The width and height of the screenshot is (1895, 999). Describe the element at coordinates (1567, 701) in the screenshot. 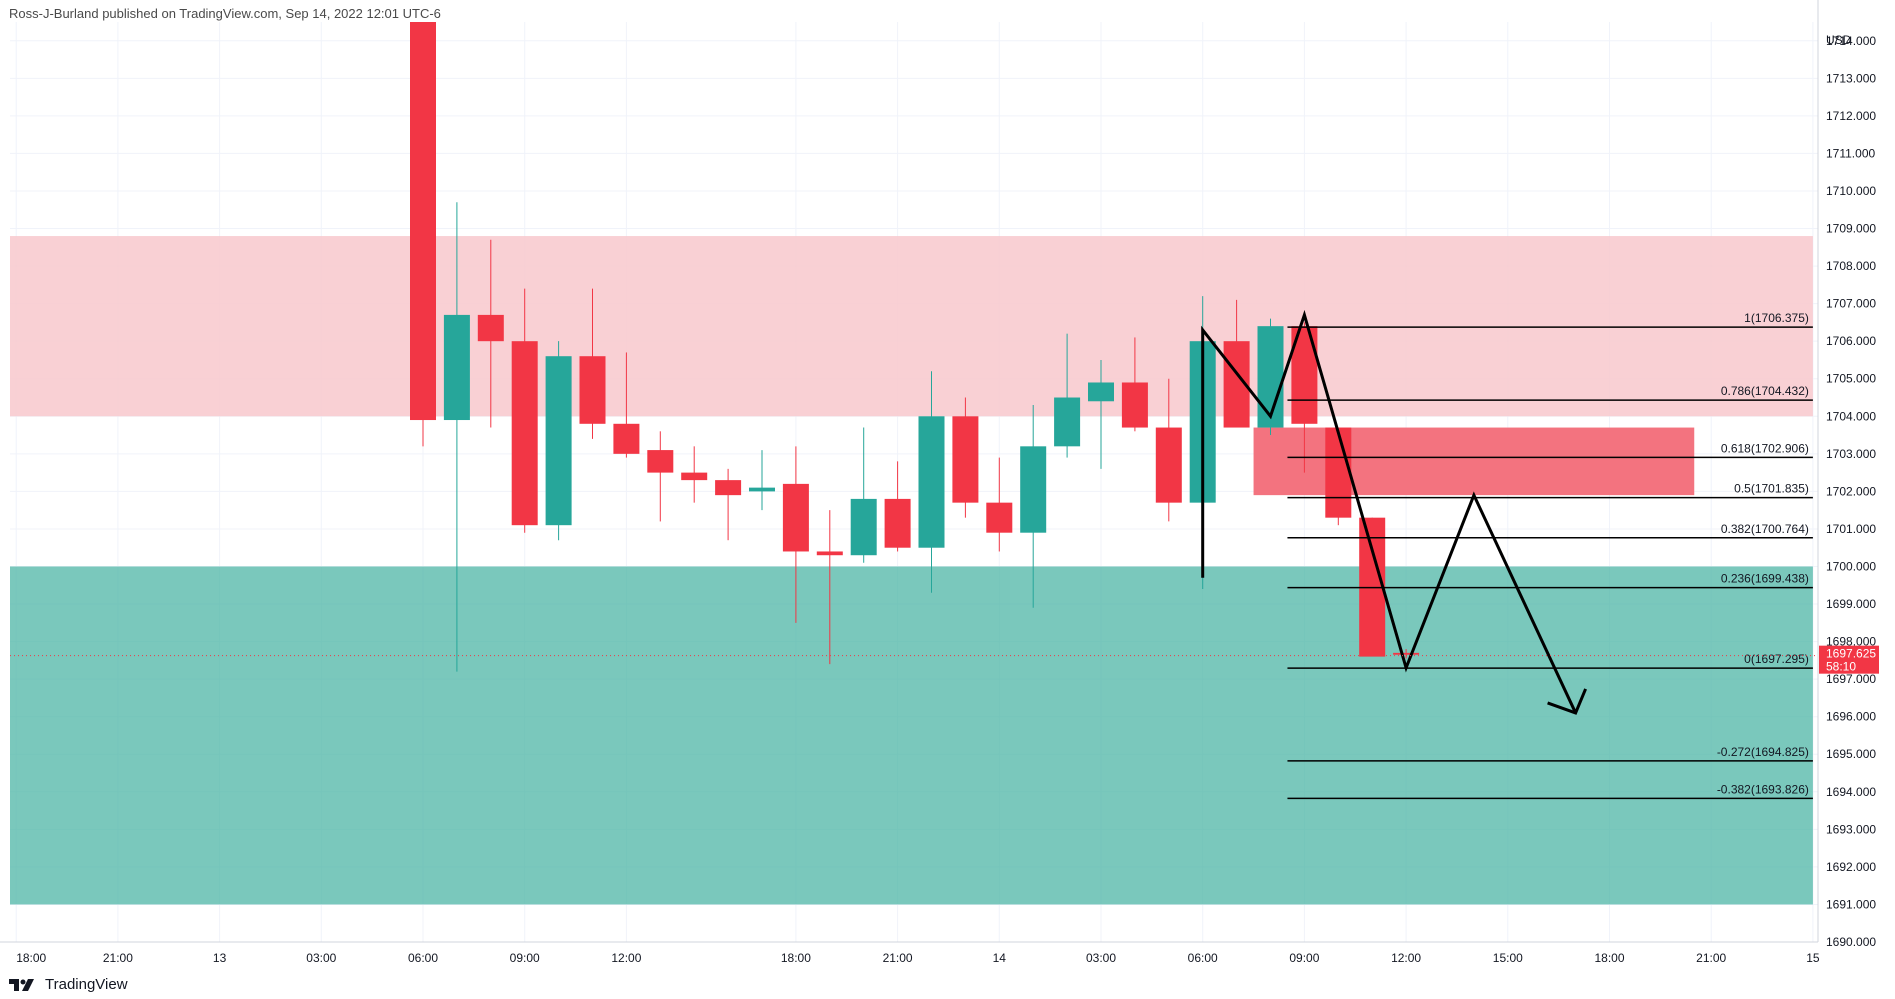

I see `projection-arrowhead` at that location.